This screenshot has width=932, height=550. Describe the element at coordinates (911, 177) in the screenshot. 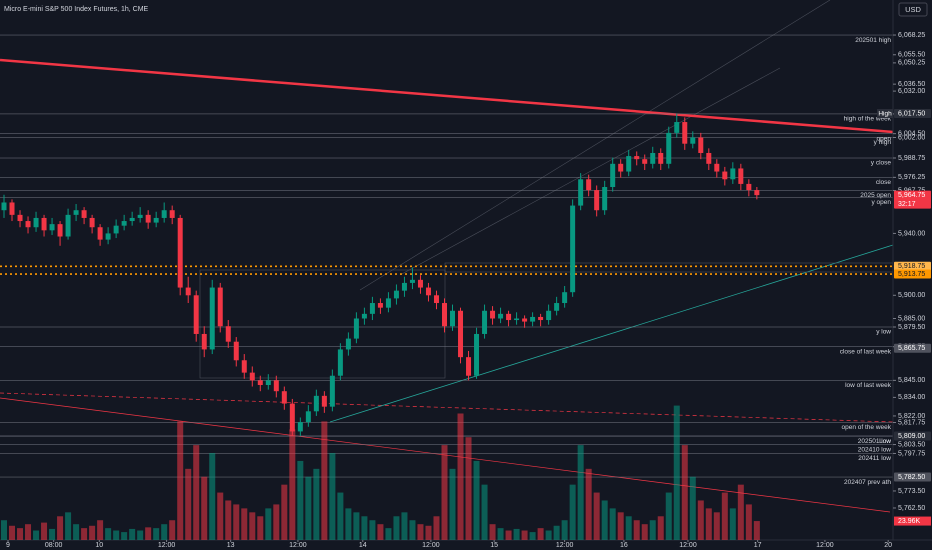

I see `y-tick-label: 5,976.25` at that location.